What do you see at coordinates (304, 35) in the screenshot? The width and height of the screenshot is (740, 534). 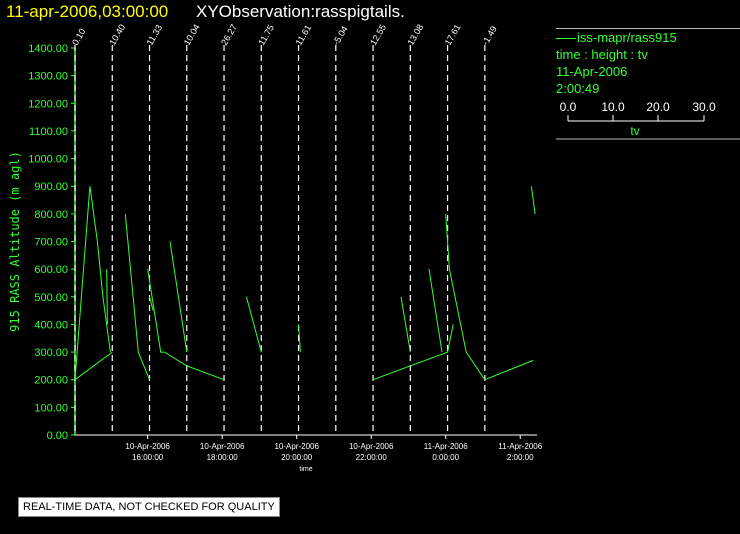 I see `time-marker-label: 11.61` at bounding box center [304, 35].